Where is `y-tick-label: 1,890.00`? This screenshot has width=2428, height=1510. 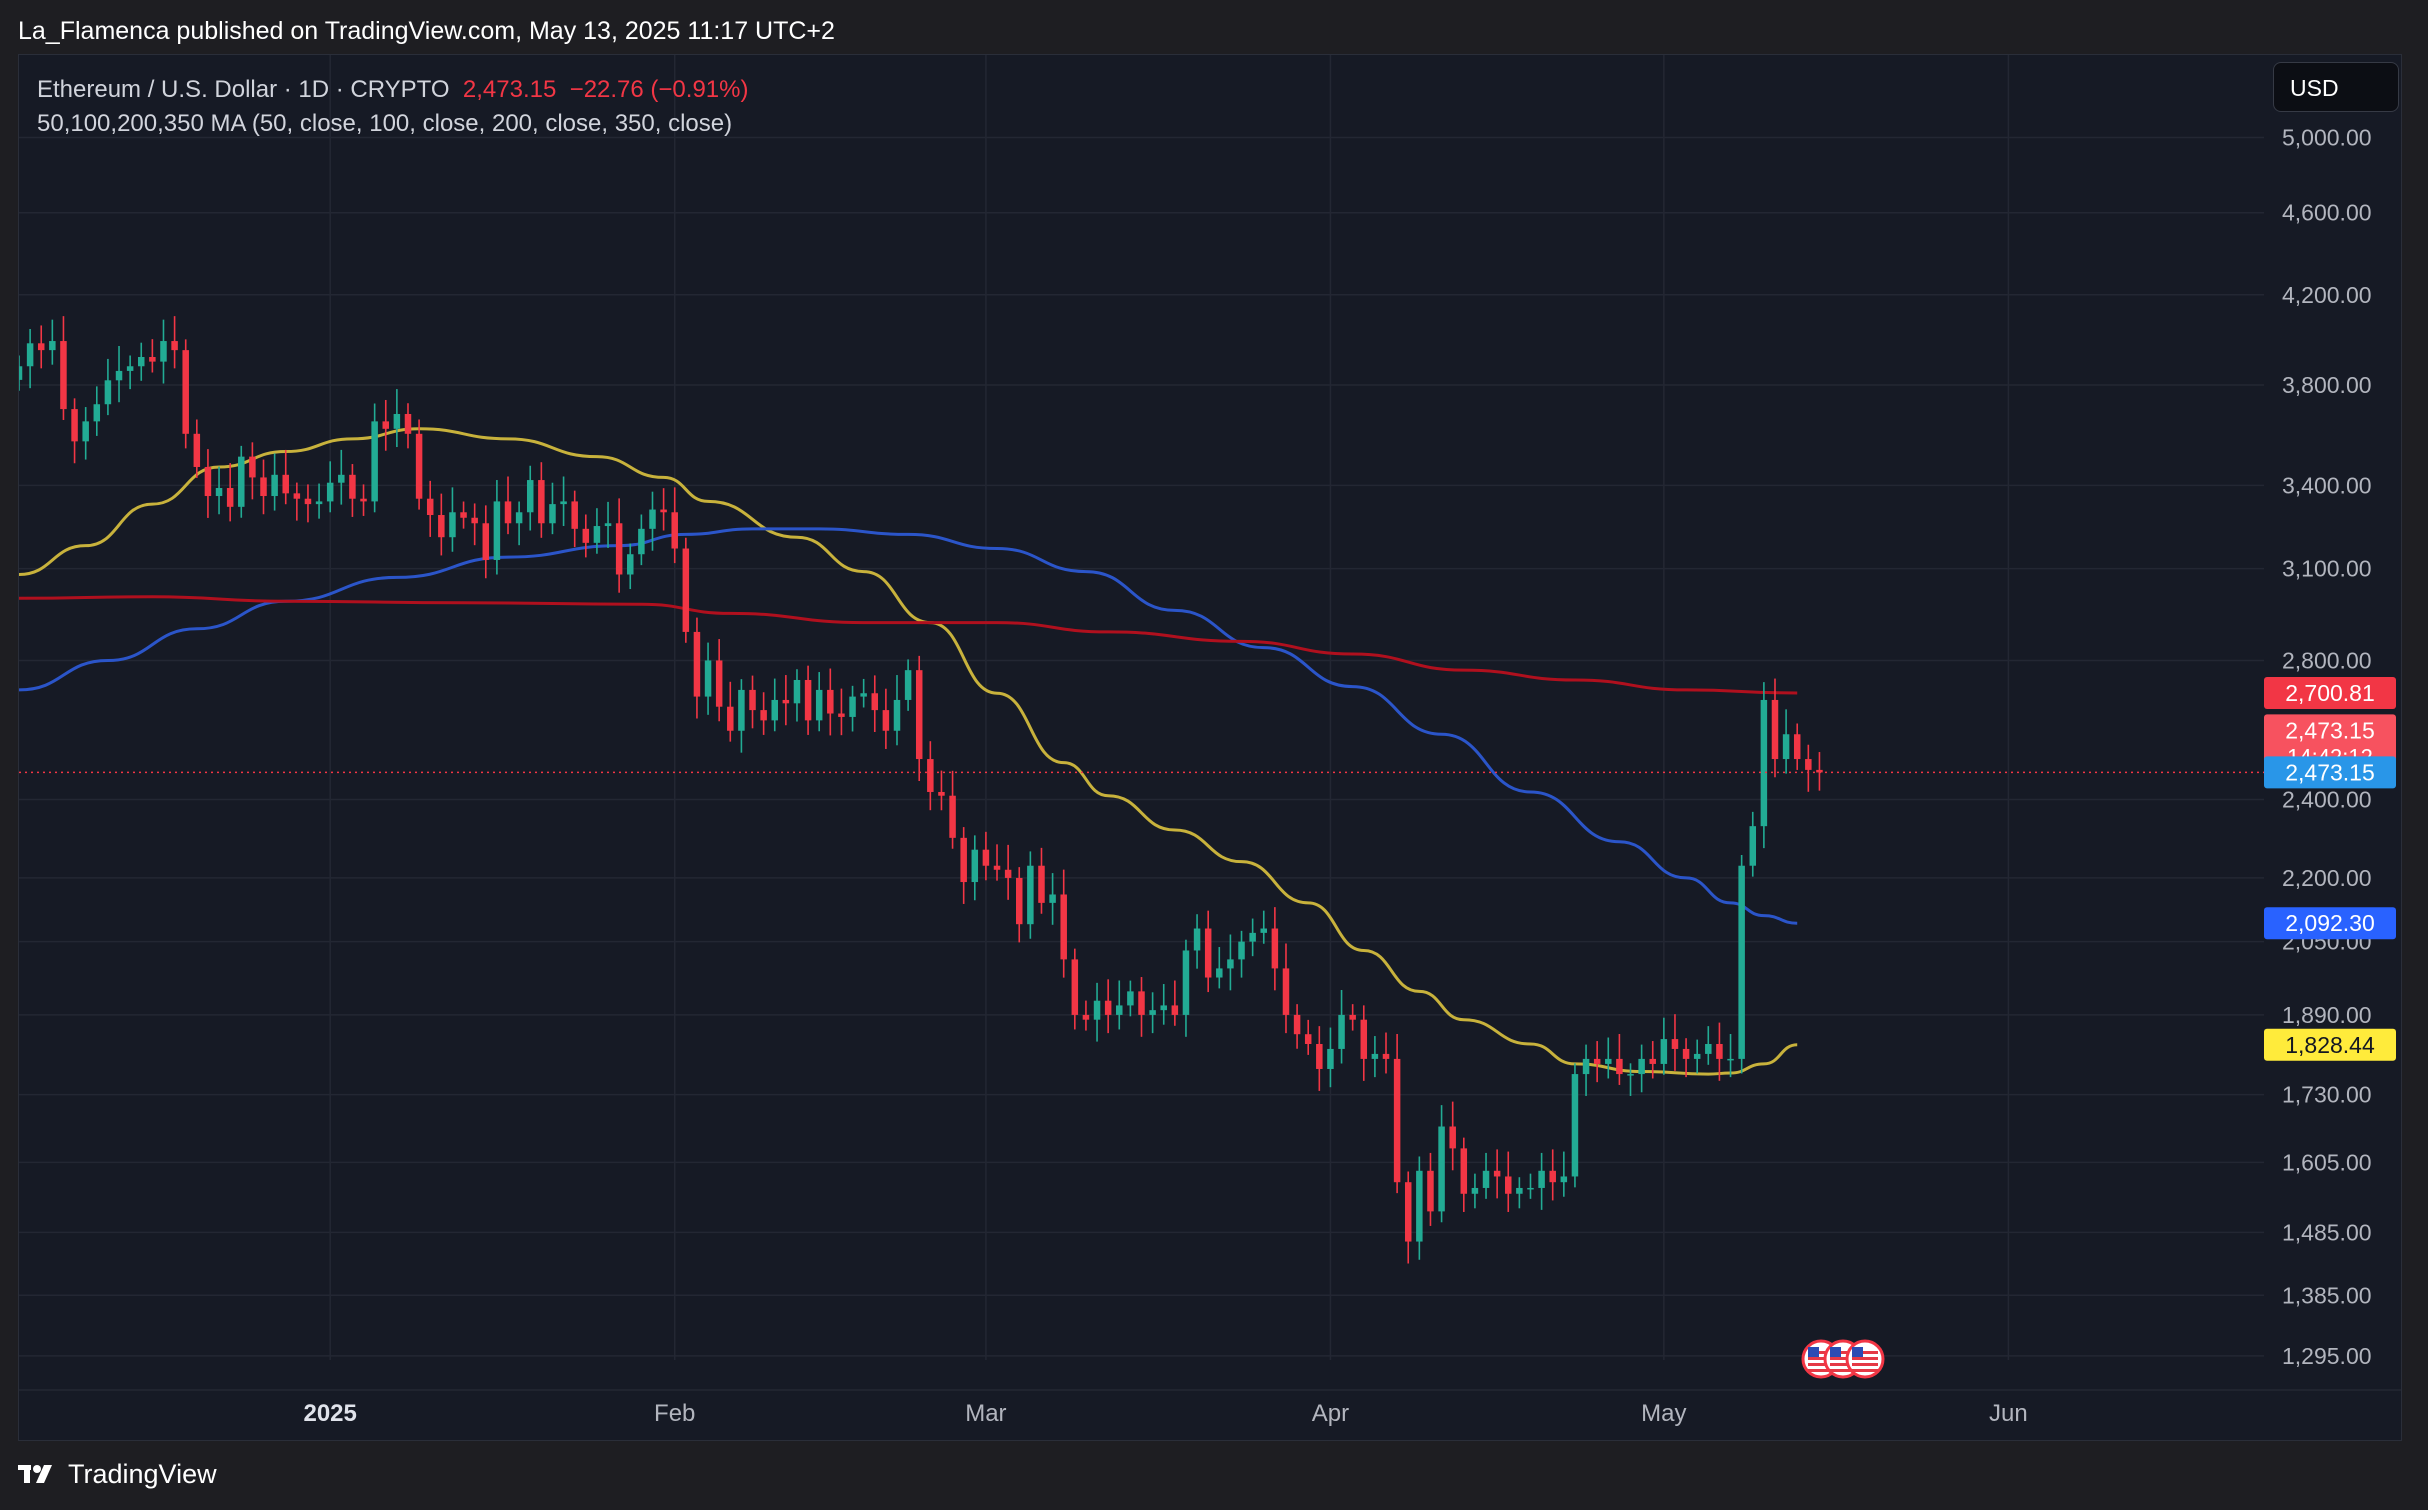
y-tick-label: 1,890.00 is located at coordinates (2327, 1015).